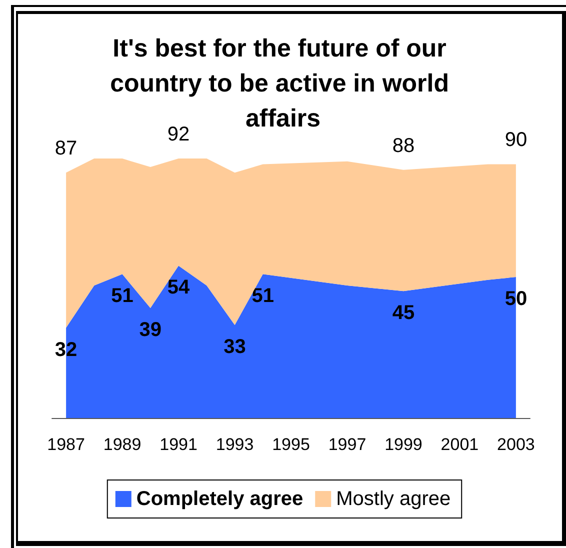  Describe the element at coordinates (66, 444) in the screenshot. I see `x-tick-label: 1987` at that location.